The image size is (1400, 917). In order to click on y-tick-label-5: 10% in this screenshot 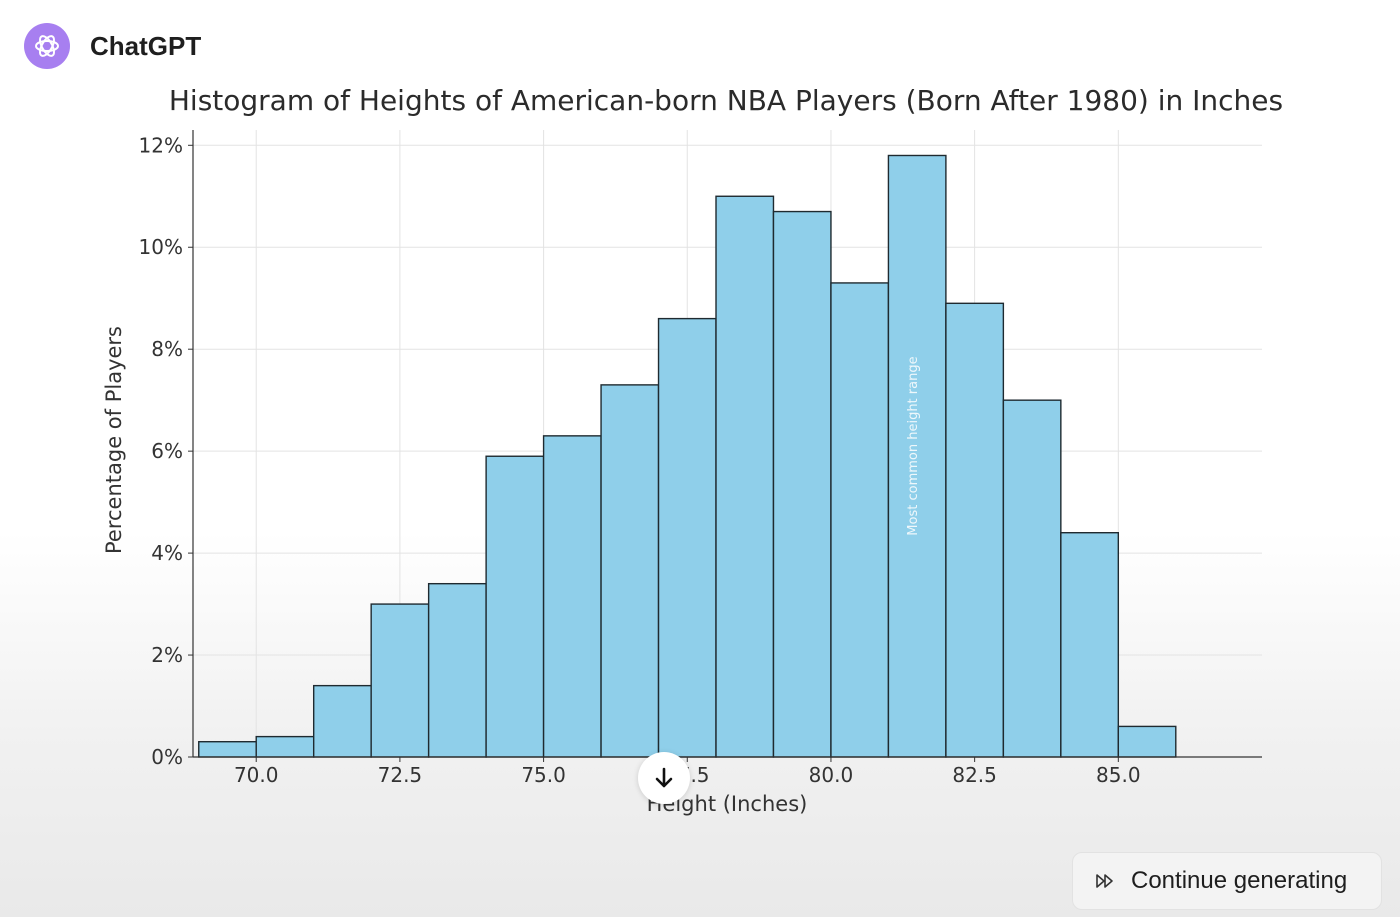, I will do `click(161, 247)`.